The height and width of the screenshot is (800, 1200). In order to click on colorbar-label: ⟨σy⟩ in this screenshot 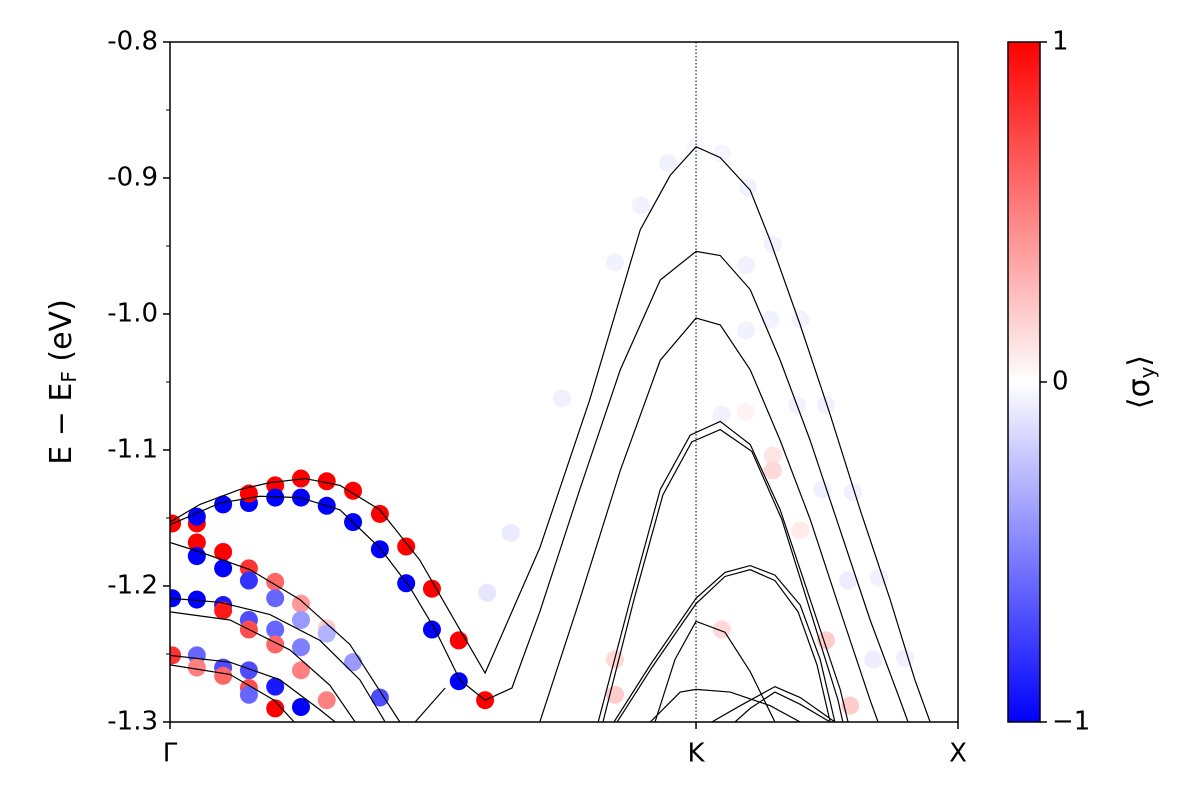, I will do `click(1140, 382)`.